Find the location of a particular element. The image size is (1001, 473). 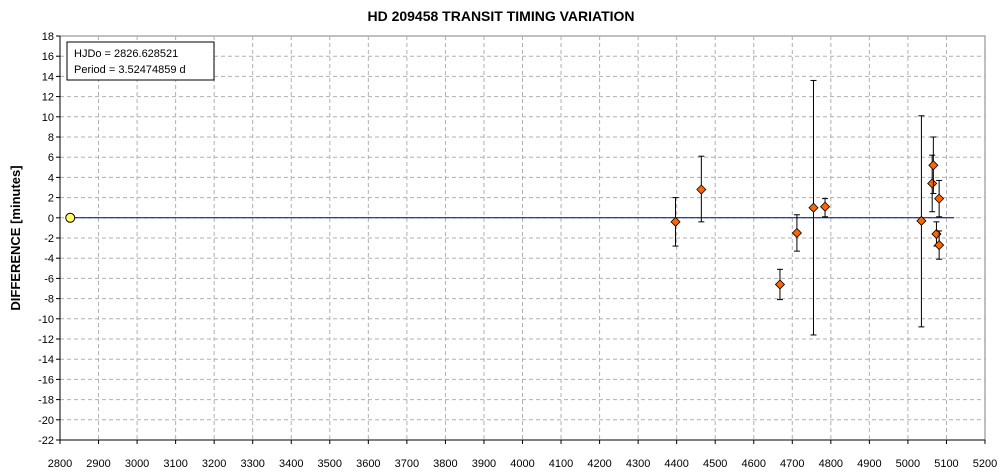

y-tick-label: -20 is located at coordinates (46, 421).